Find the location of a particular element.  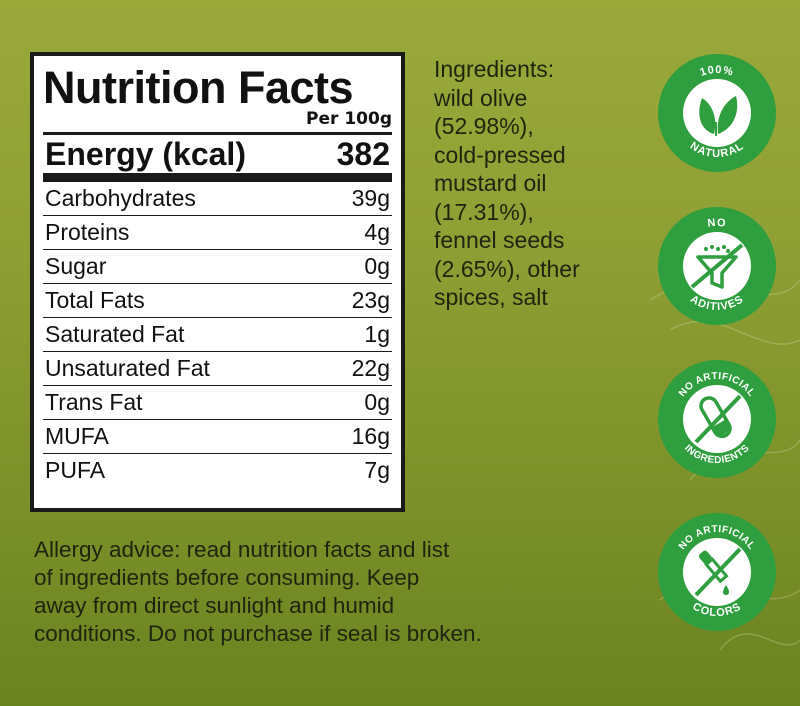

thick-divider is located at coordinates (217, 177).